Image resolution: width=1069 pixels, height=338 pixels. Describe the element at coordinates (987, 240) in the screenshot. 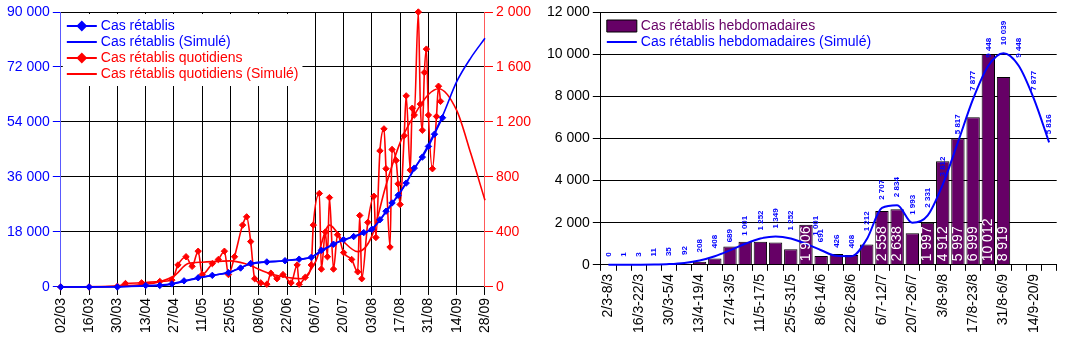

I see `data-label: 10 012` at that location.